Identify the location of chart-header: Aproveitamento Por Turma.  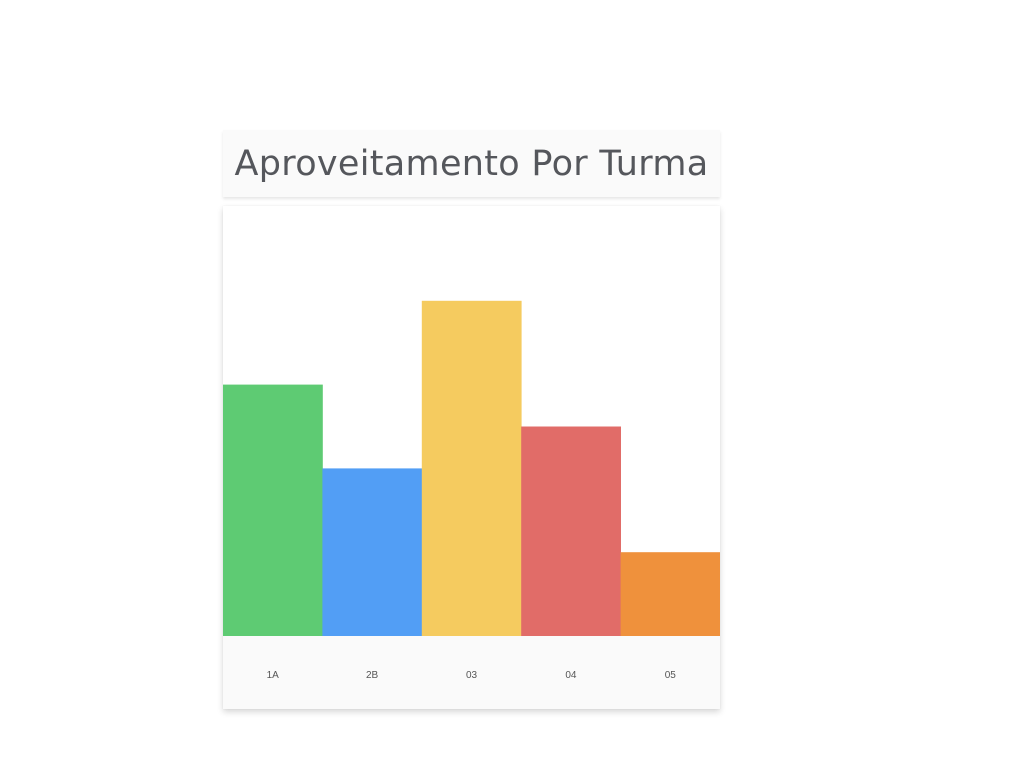
(471, 163).